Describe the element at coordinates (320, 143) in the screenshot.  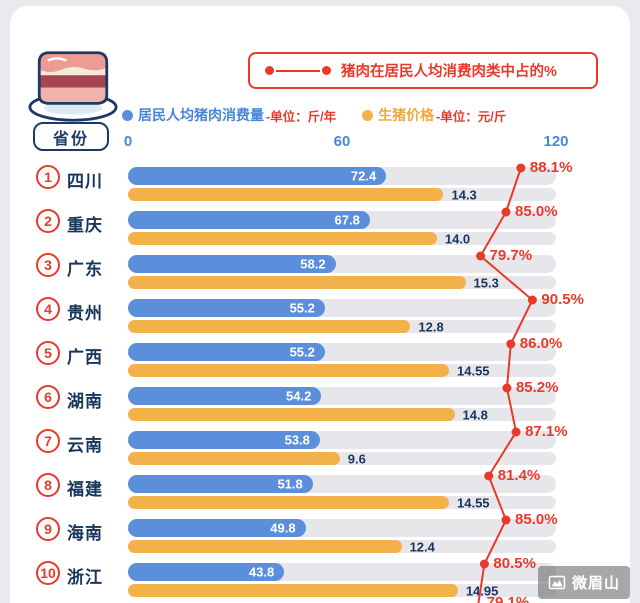
I see `x-axis: 0 60 120` at that location.